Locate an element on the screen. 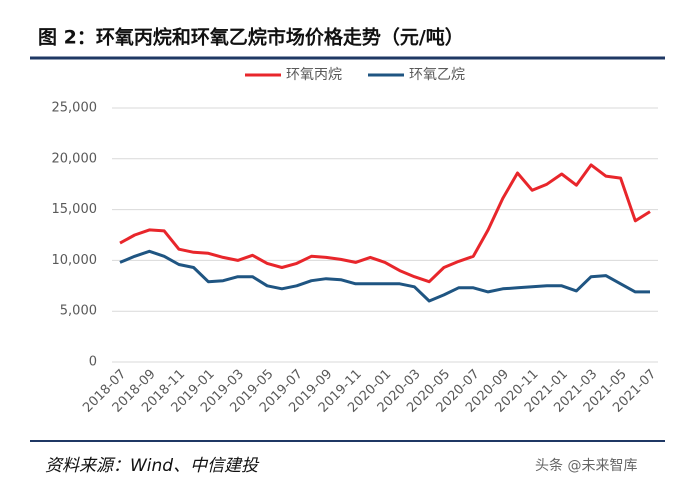 This screenshot has height=488, width=677. source-note: 资料来源：Wind、中信建投 is located at coordinates (152, 466).